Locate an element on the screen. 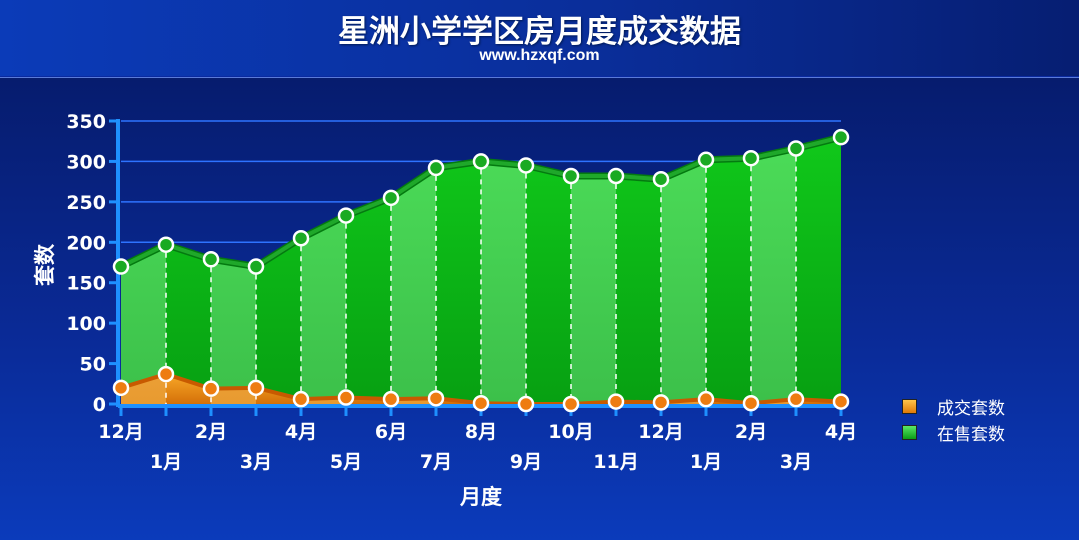 The height and width of the screenshot is (540, 1079). chart-title: 星洲小学学区房月度成交数据 is located at coordinates (539, 32).